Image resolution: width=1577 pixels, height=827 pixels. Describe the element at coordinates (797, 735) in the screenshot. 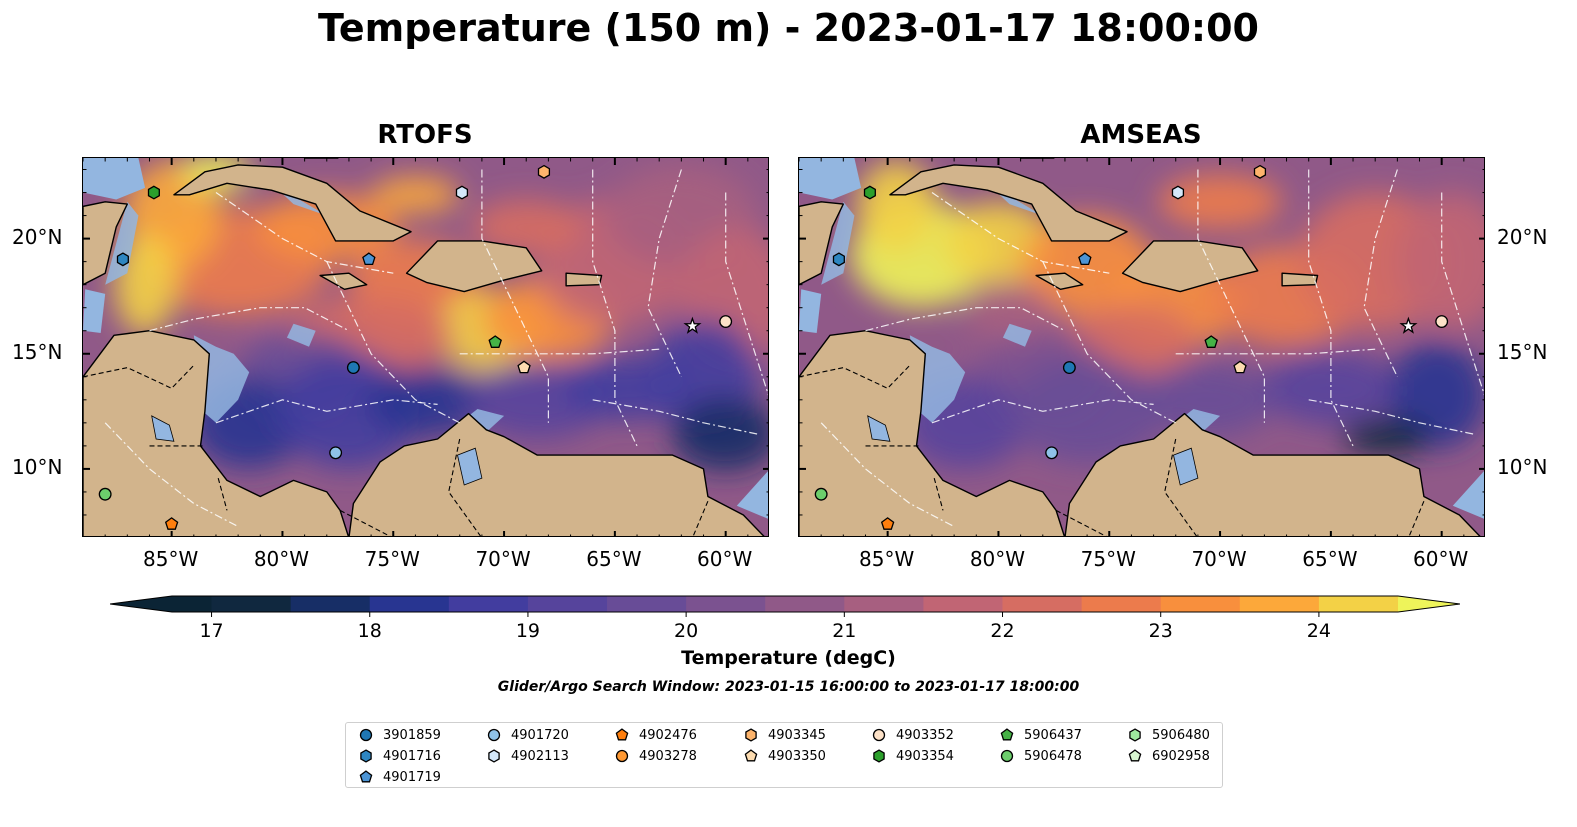

I see `legend-label: 4903345` at that location.